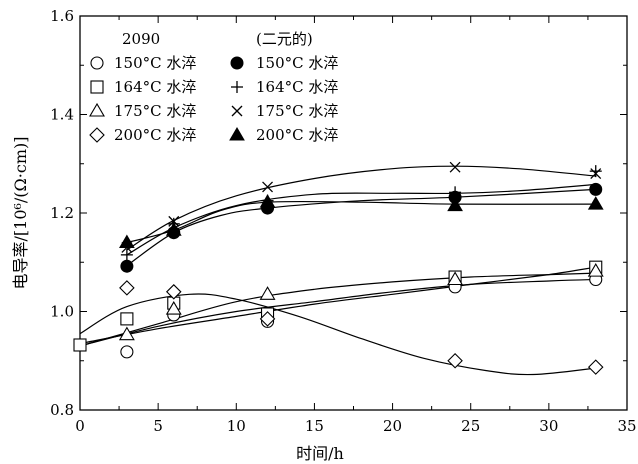  What do you see at coordinates (470, 426) in the screenshot?
I see `x-tick-label: 25` at bounding box center [470, 426].